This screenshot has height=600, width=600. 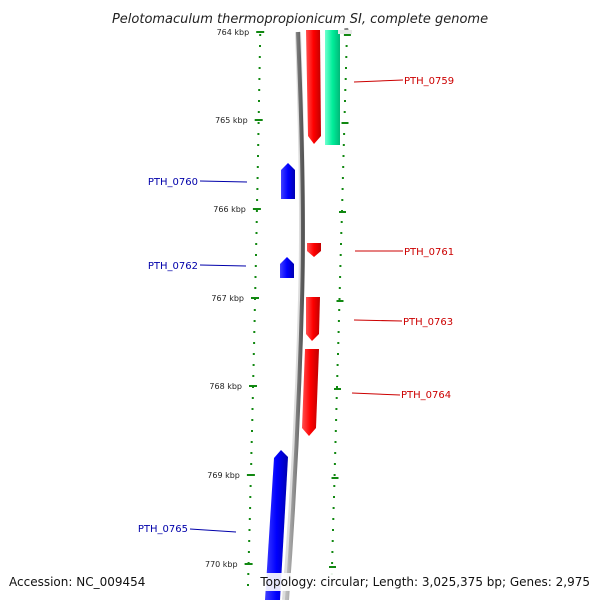 I want to click on kbp-tick-label: 769 kbp, so click(x=223, y=475).